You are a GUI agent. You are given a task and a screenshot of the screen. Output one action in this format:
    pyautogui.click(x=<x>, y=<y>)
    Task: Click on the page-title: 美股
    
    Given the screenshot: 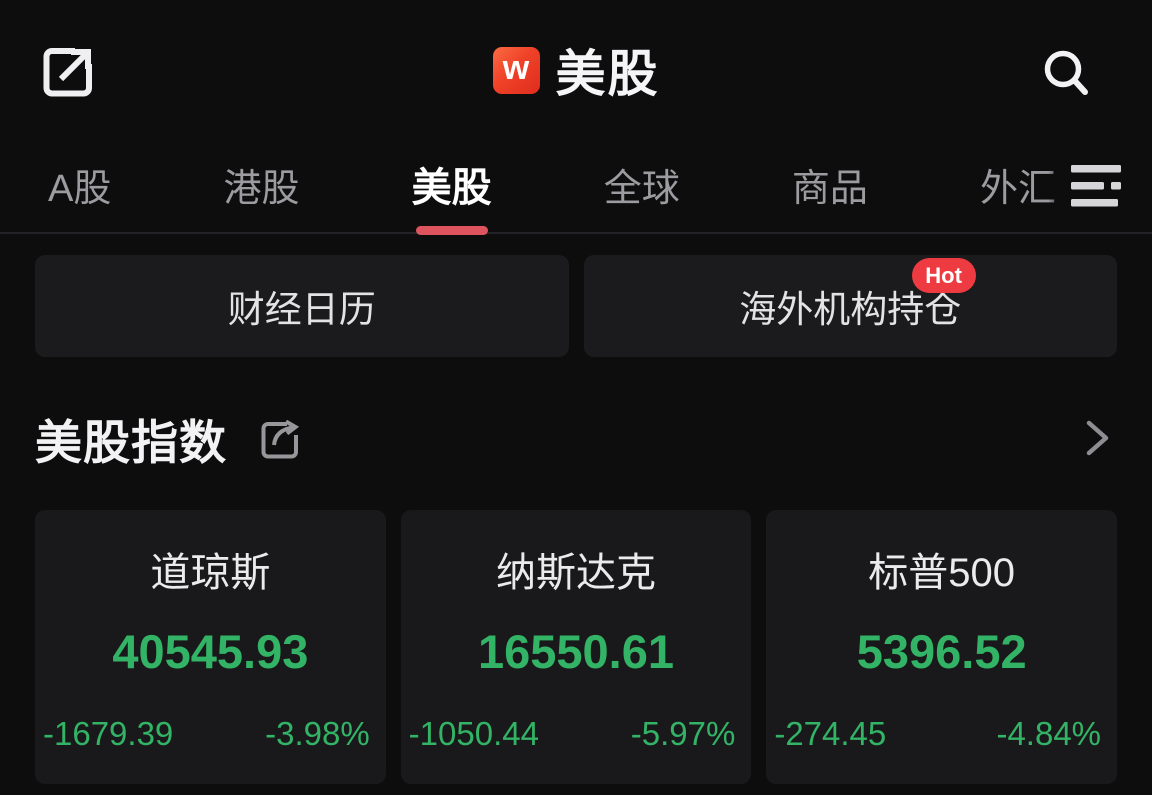 What is the action you would take?
    pyautogui.click(x=607, y=74)
    